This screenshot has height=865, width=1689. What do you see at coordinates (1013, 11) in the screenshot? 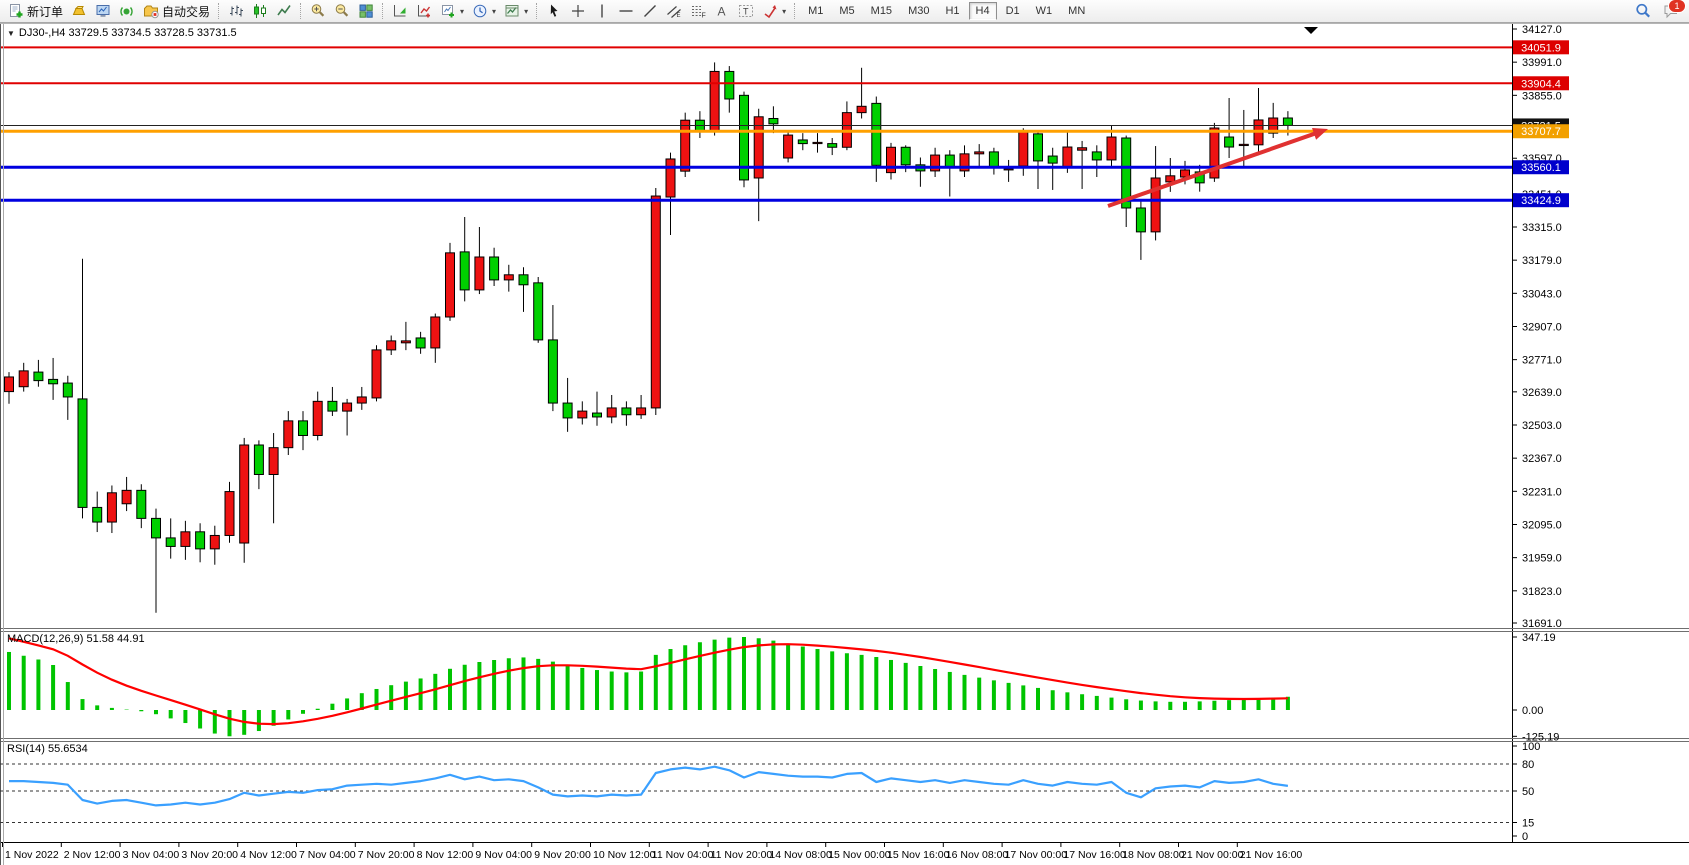
I see `timeframe-d1-button: D1` at bounding box center [1013, 11].